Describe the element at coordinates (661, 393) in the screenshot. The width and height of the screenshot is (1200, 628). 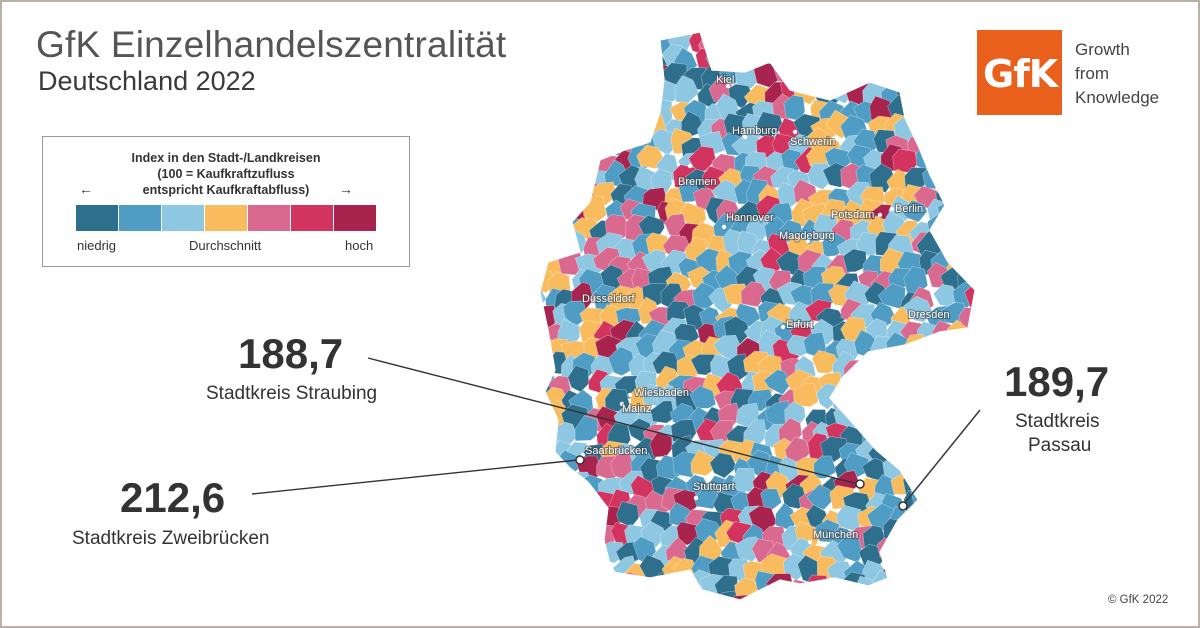
I see `city-label: Wiesbaden` at that location.